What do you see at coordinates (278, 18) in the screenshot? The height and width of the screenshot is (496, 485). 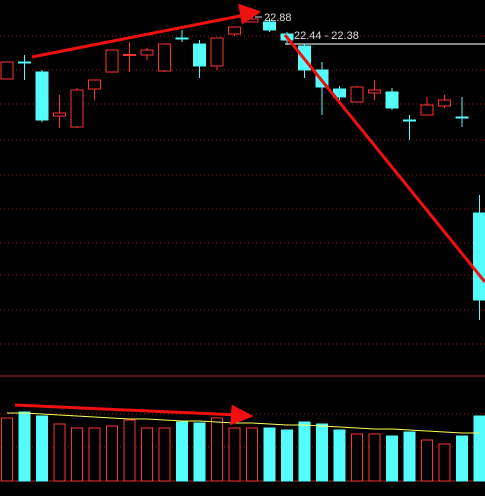 I see `high-label: 22.88` at bounding box center [278, 18].